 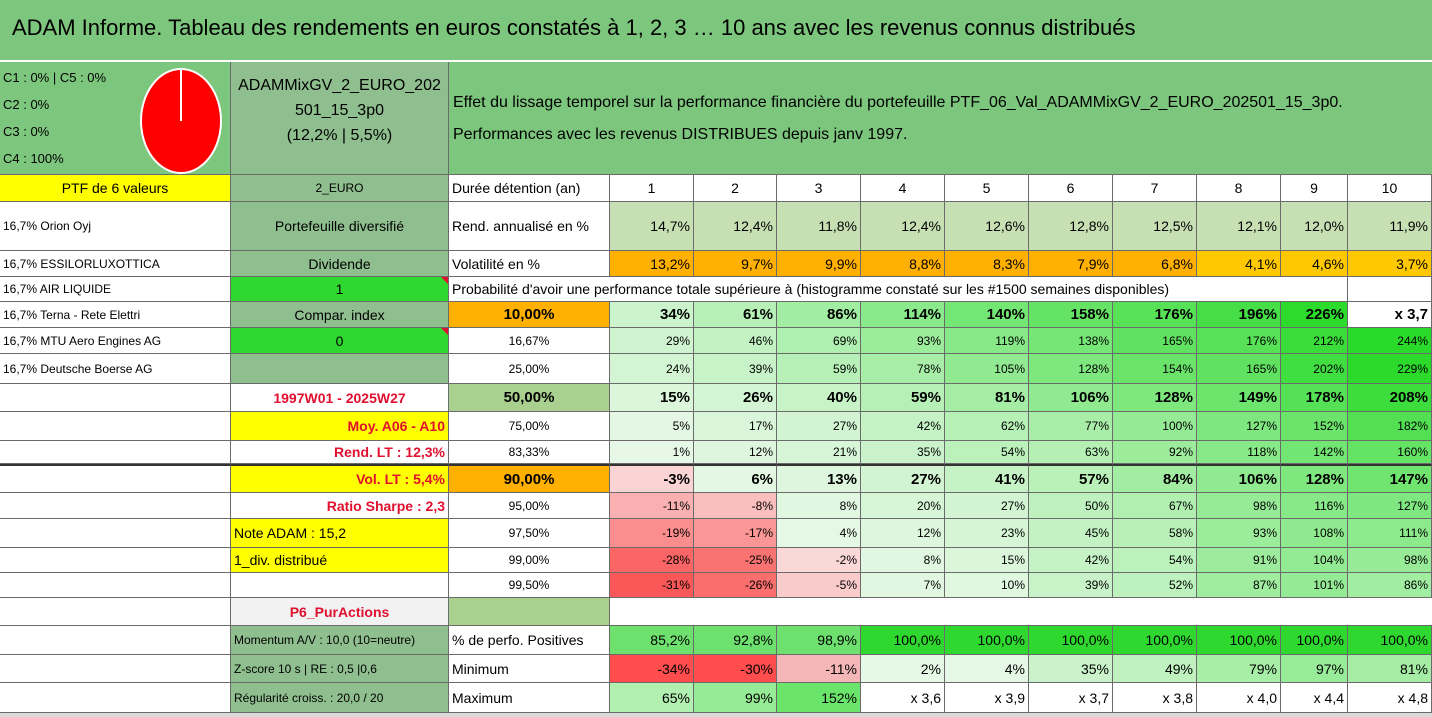 What do you see at coordinates (529, 426) in the screenshot?
I see `probability-threshold: 75,00%` at bounding box center [529, 426].